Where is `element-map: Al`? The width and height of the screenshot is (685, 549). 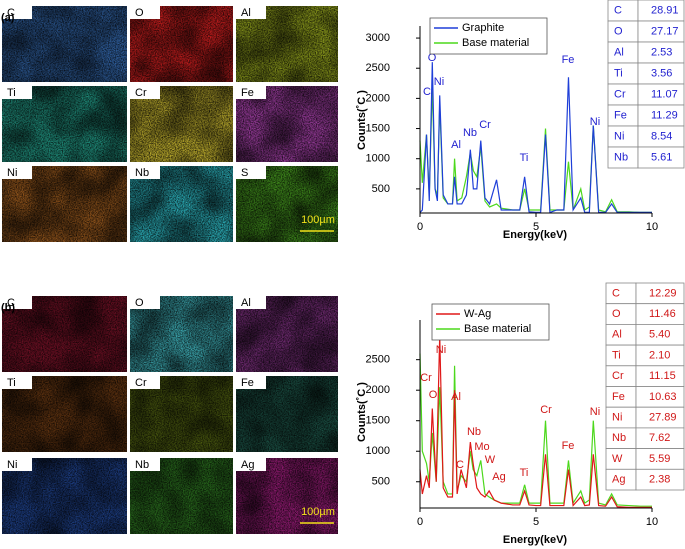
element-map: Al is located at coordinates (287, 334).